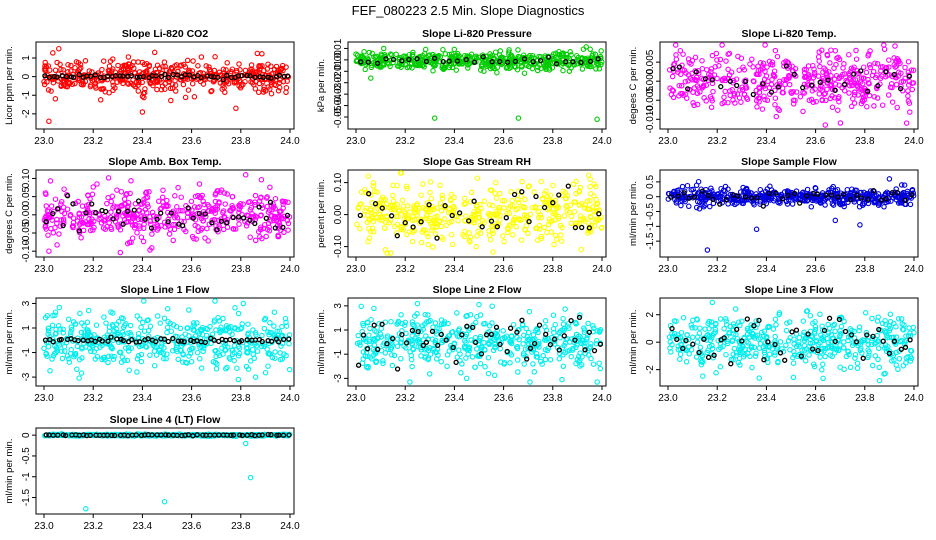  Describe the element at coordinates (290, 269) in the screenshot. I see `x-tick-label: 24.0` at that location.